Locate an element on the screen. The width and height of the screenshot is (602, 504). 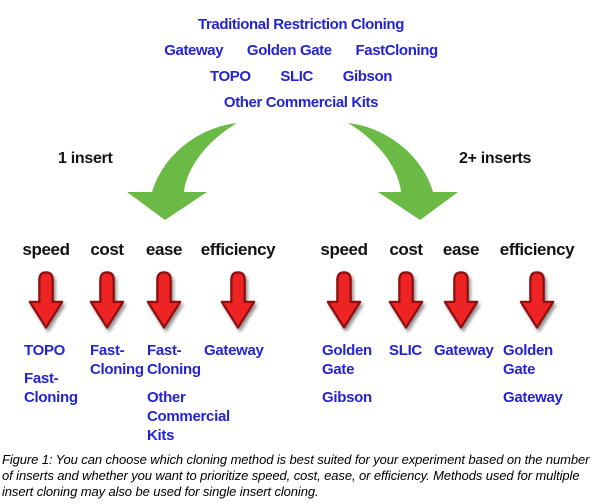
category-column-cost: cost Fast-Cloning is located at coordinates (113, 314).